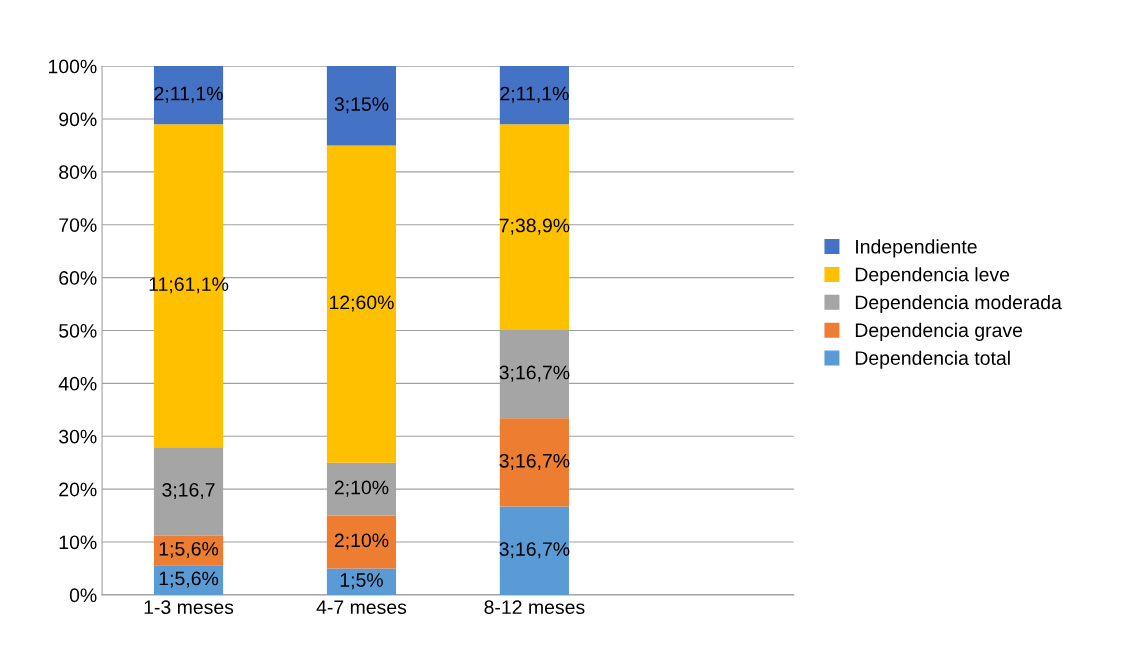 Image resolution: width=1134 pixels, height=661 pixels. Describe the element at coordinates (188, 491) in the screenshot. I see `data-label: 3;16,7` at that location.